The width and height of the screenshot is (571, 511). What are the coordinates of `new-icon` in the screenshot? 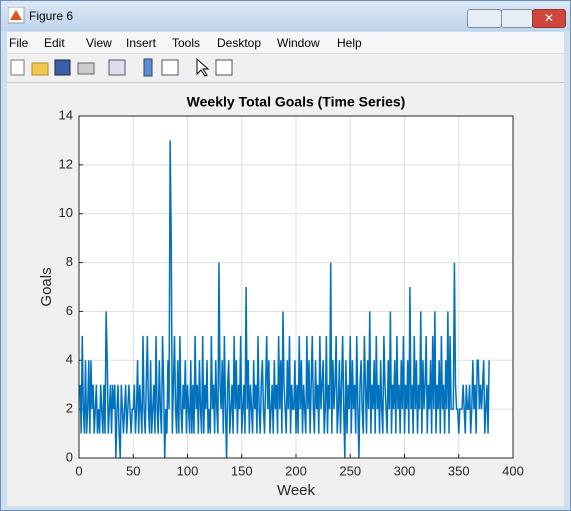 It's located at (17, 67).